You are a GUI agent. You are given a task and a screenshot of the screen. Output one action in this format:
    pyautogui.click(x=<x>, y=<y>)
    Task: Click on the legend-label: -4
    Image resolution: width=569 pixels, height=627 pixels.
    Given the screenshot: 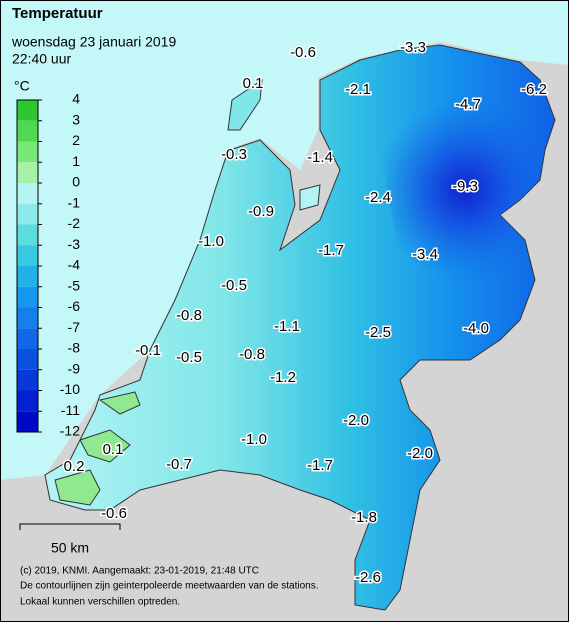 What is the action you would take?
    pyautogui.click(x=74, y=265)
    